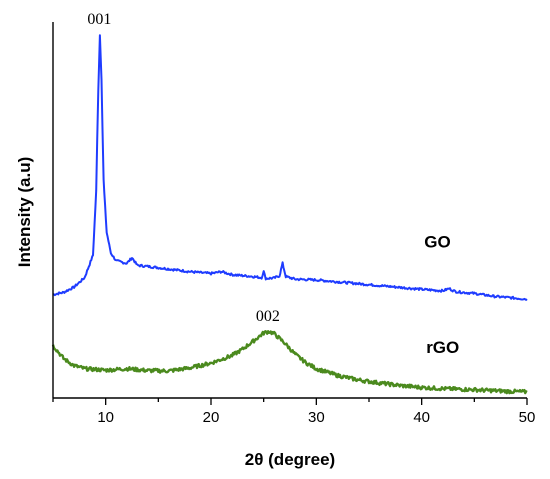 The image size is (550, 479). I want to click on x-tick-label: 40, so click(421, 417).